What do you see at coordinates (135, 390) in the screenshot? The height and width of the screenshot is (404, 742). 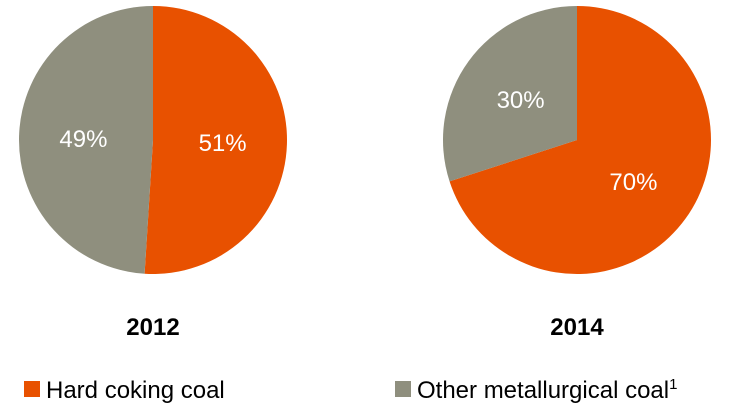 I see `legend-label-hard-coking-coal: Hard coking coal` at bounding box center [135, 390].